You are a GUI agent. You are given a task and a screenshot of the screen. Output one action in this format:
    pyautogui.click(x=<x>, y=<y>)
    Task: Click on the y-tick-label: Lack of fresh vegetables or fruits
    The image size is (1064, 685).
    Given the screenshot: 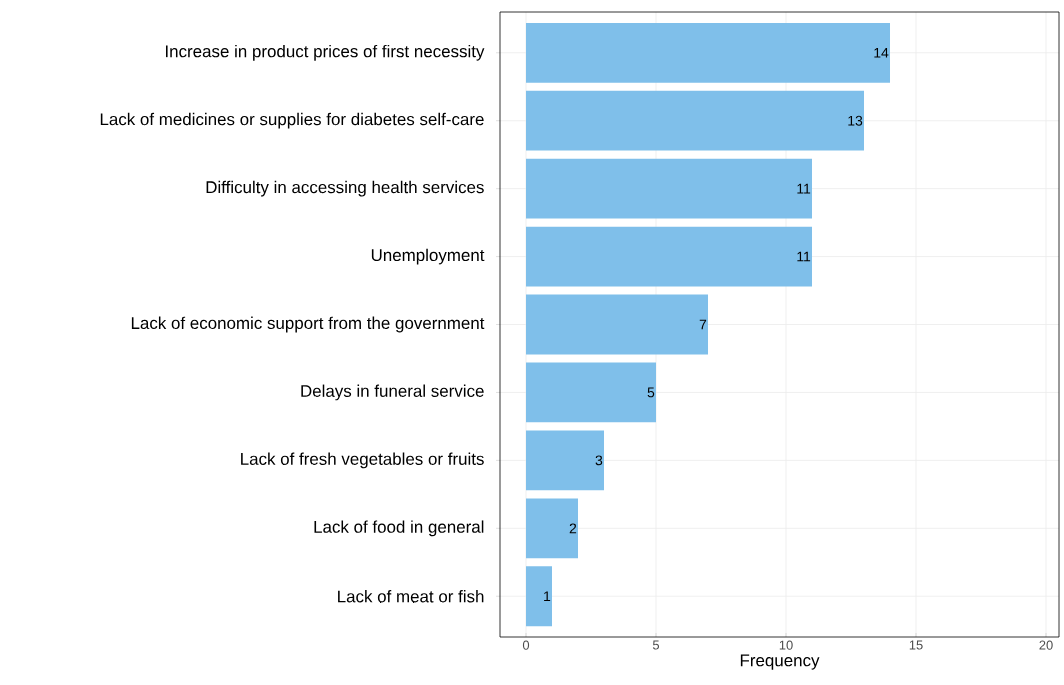 What is the action you would take?
    pyautogui.click(x=362, y=460)
    